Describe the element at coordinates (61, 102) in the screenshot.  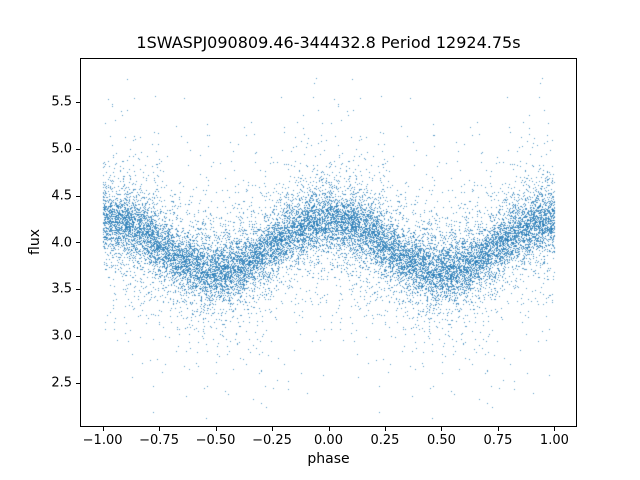
I see `y-tick-label: 5.5` at that location.